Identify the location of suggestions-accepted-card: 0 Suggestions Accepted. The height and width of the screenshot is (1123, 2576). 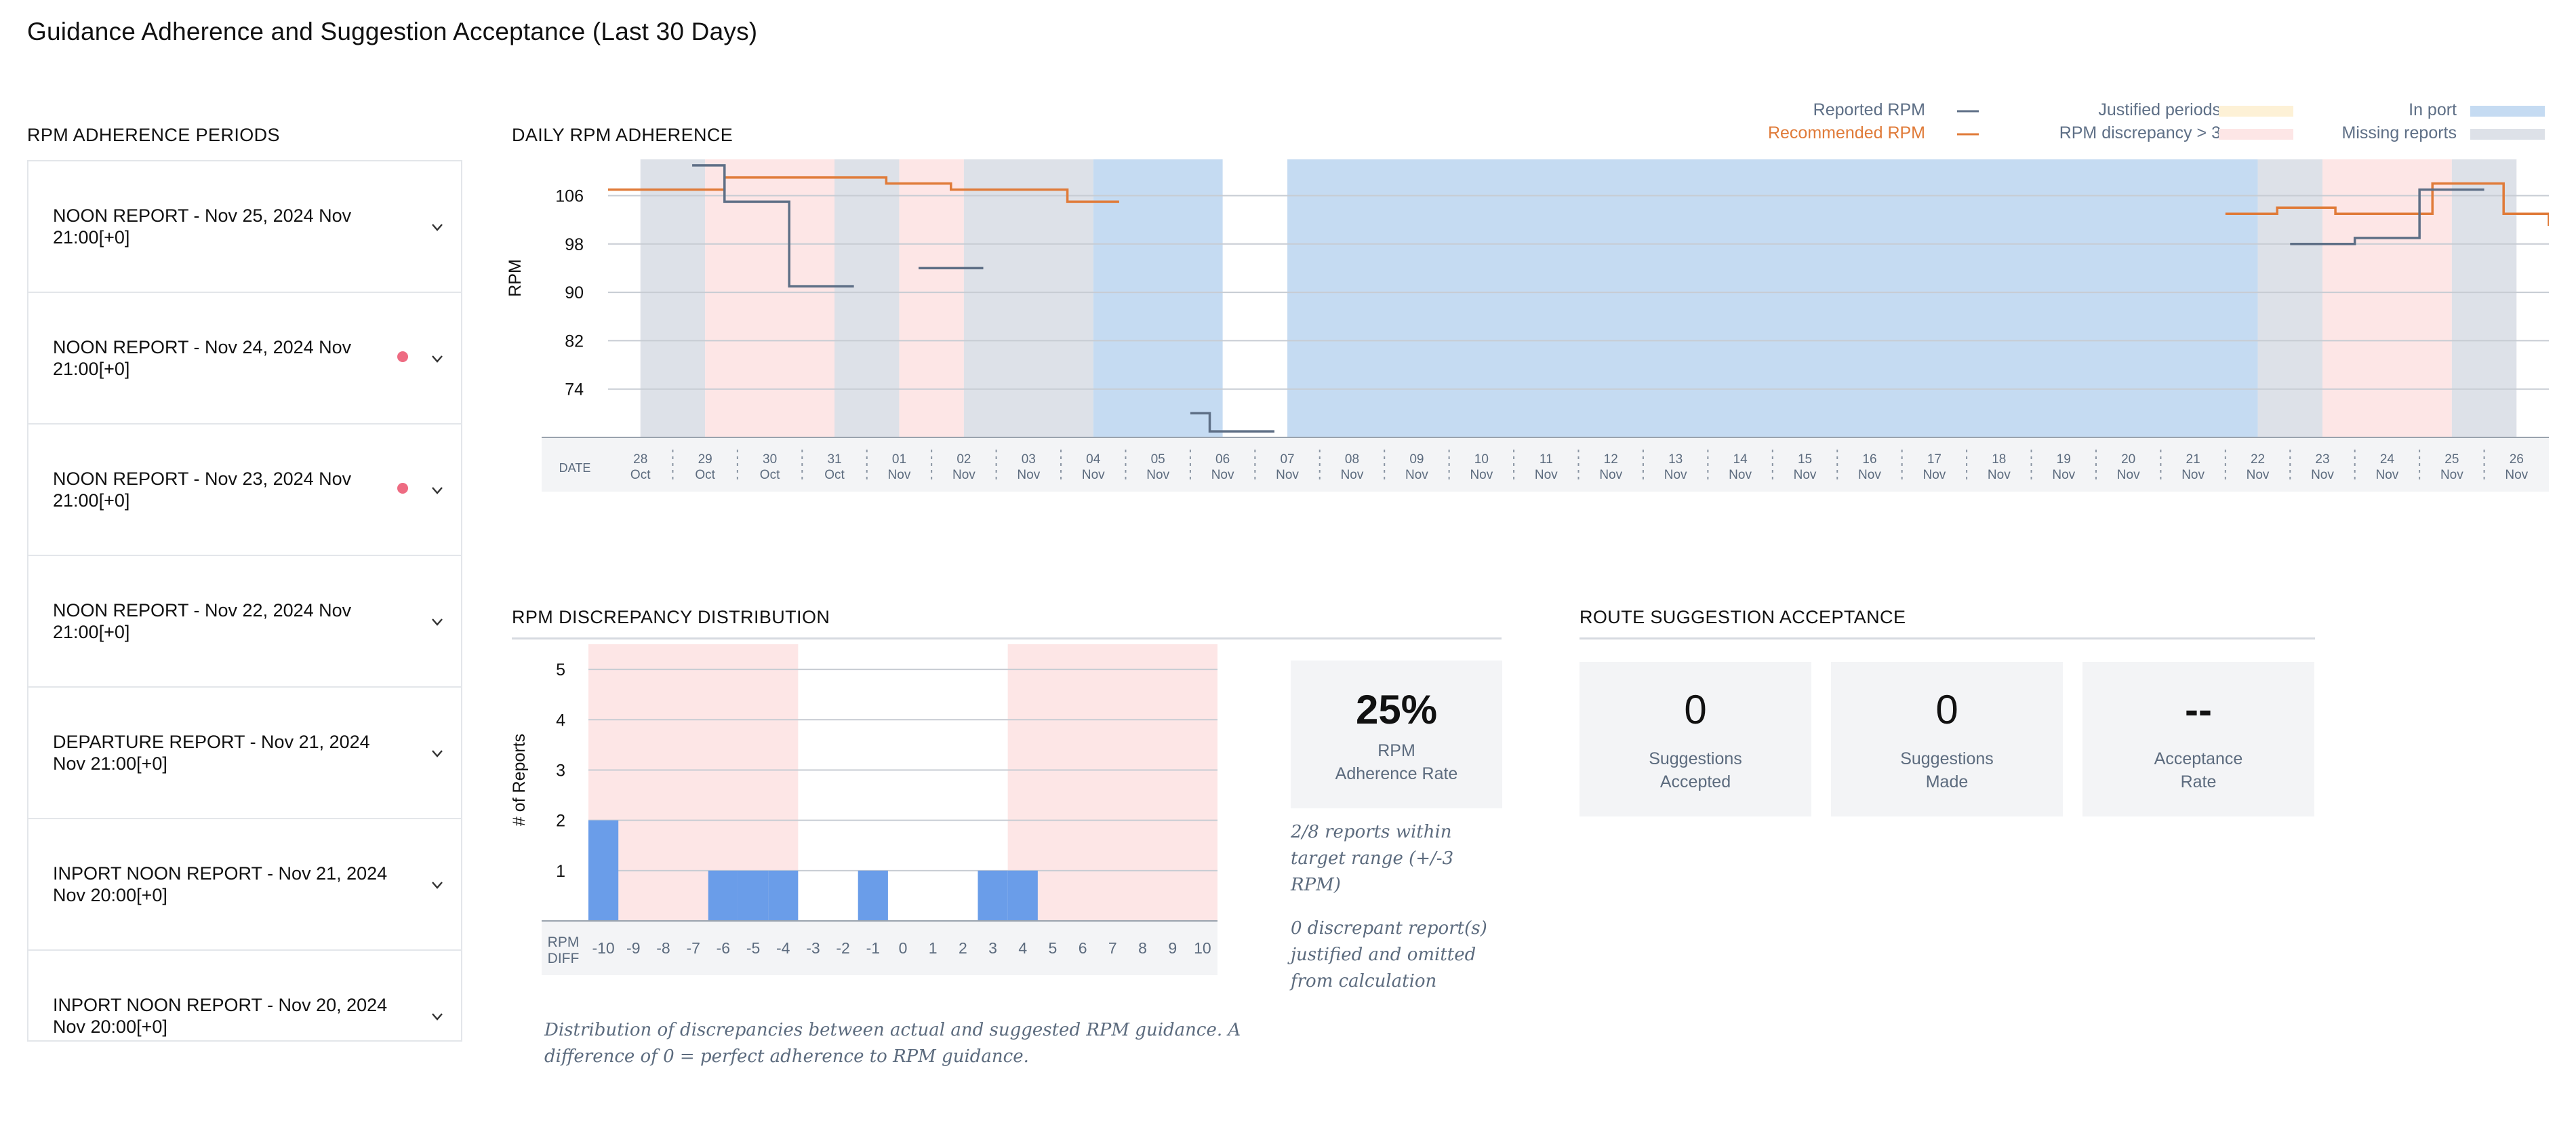
(1695, 739).